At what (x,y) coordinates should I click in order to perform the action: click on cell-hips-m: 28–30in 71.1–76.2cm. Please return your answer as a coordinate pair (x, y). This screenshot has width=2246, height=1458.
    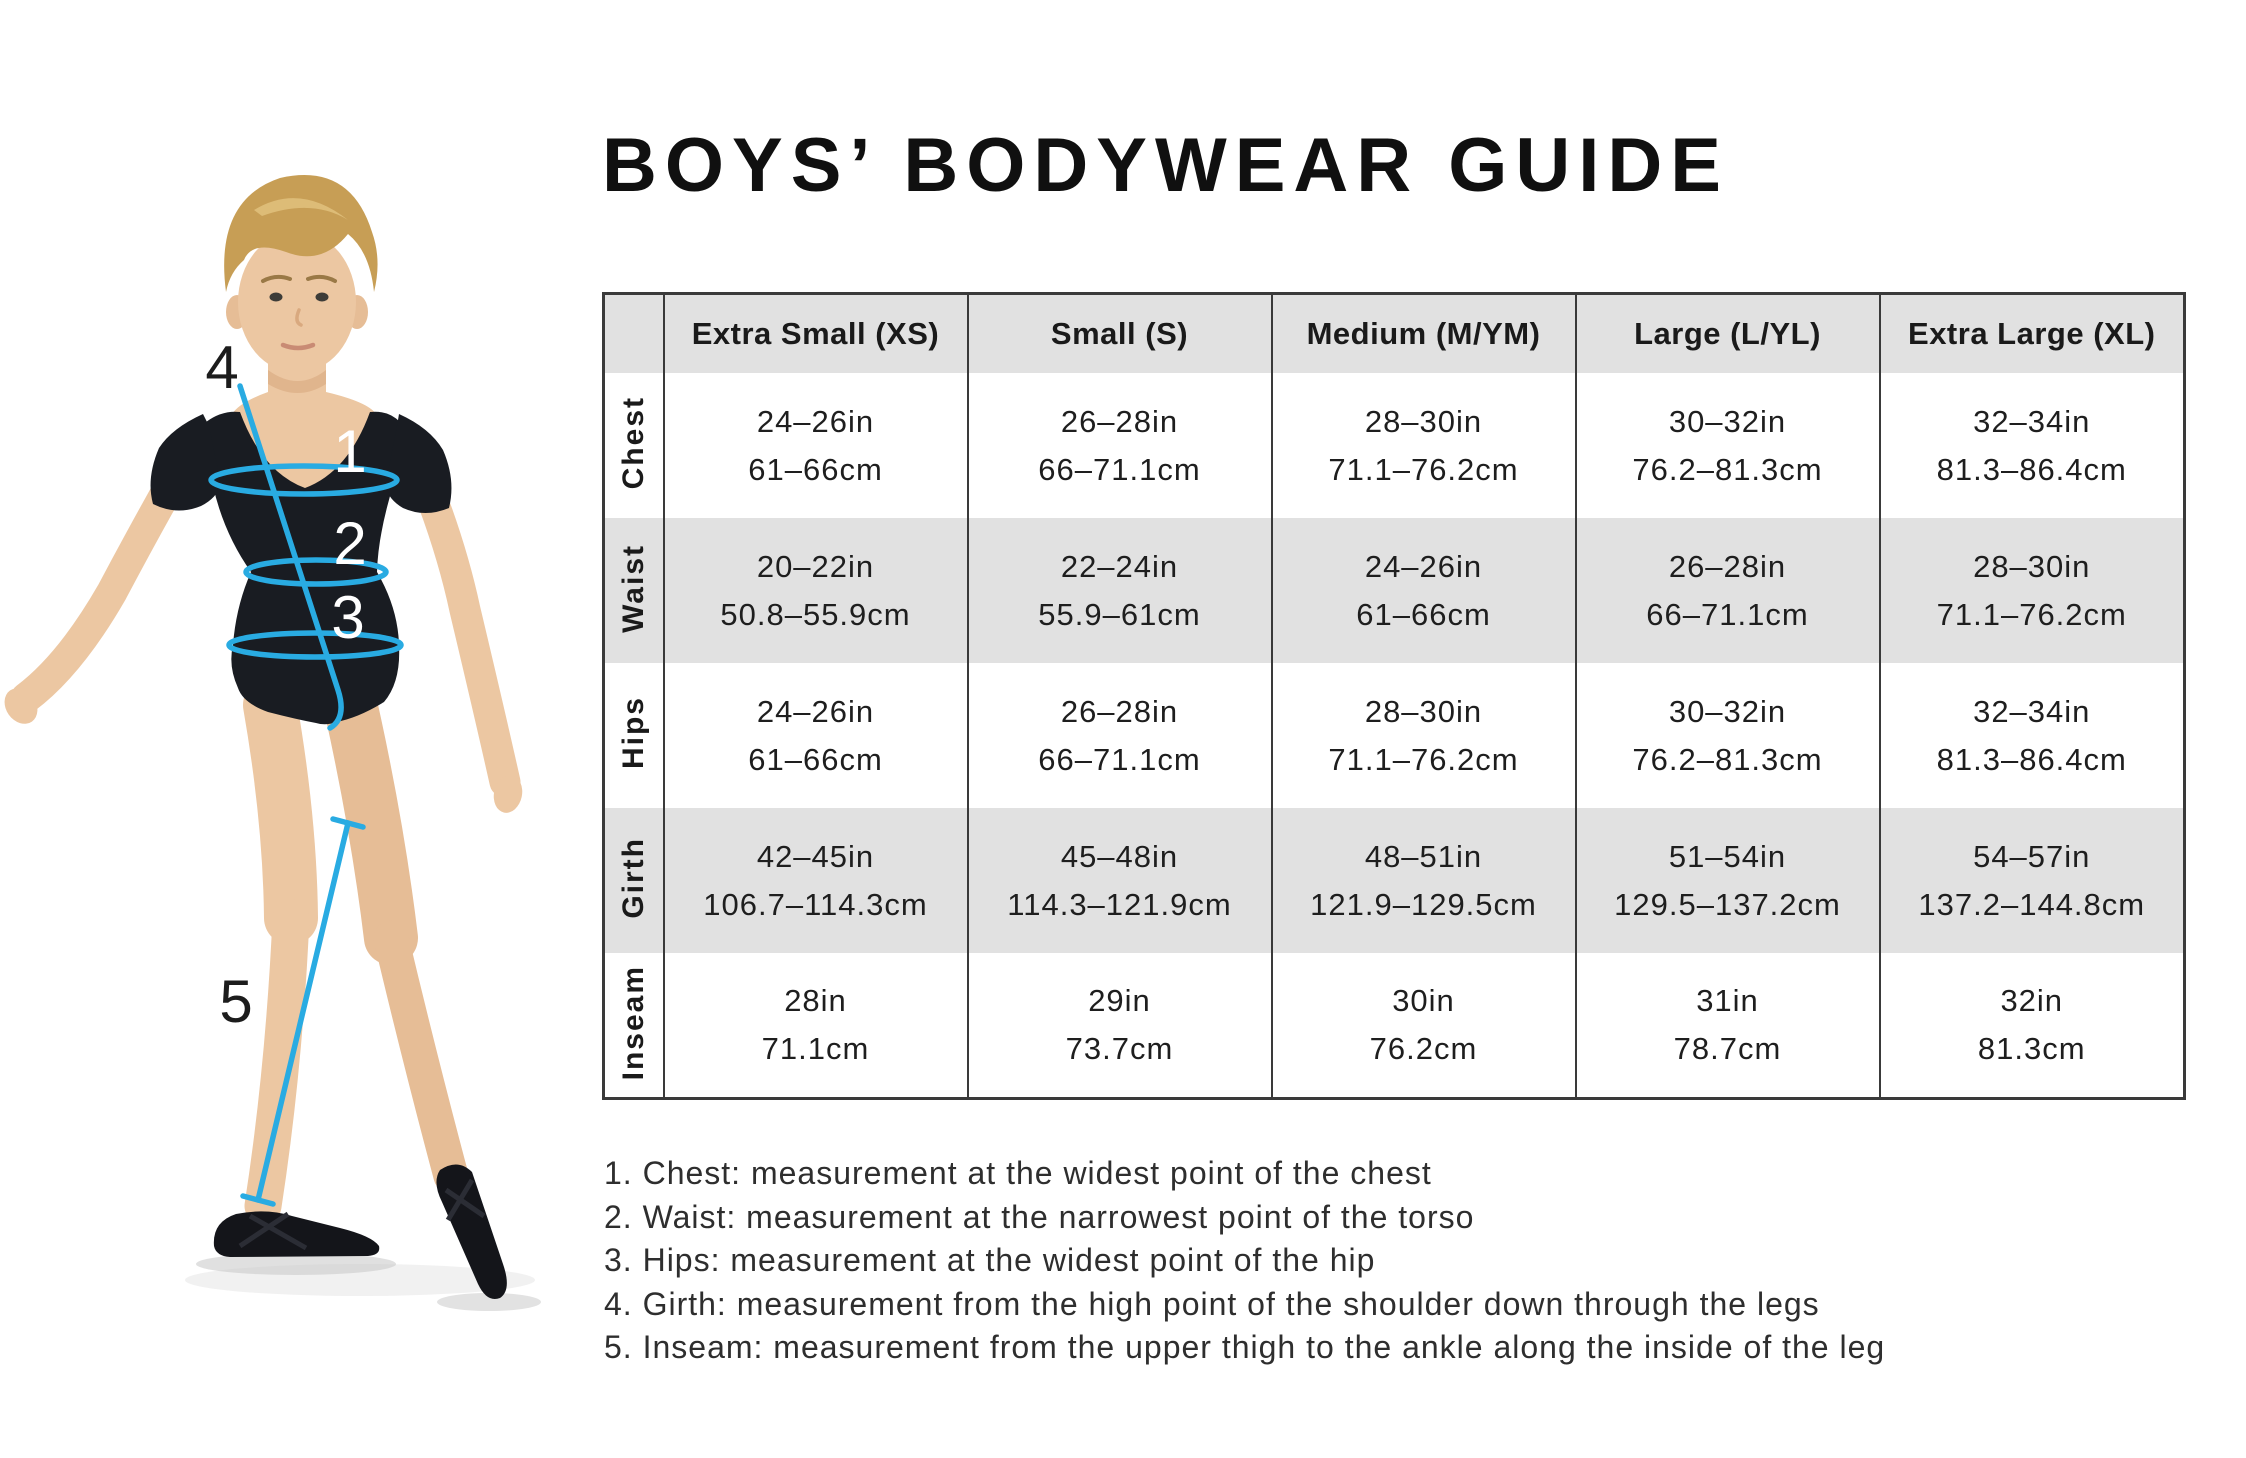
    Looking at the image, I should click on (1423, 735).